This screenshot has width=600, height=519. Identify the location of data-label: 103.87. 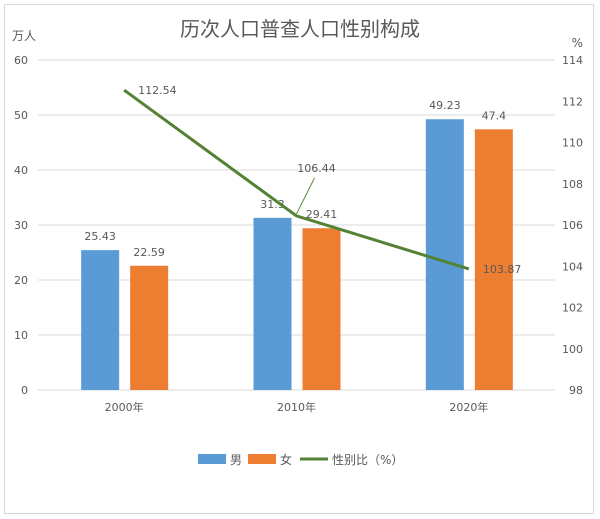
(502, 269).